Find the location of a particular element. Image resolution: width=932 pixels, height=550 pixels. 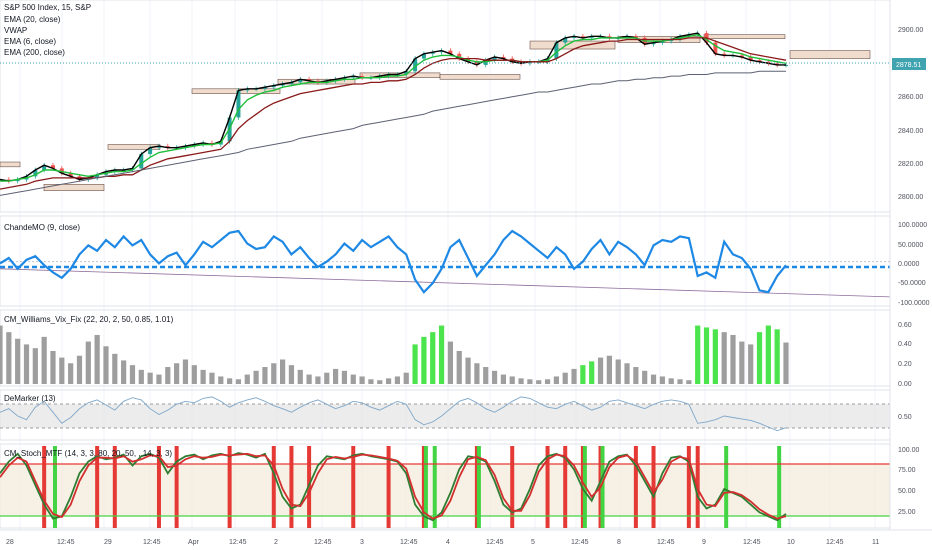

indicator-vwap-label: VWAP is located at coordinates (15, 30).